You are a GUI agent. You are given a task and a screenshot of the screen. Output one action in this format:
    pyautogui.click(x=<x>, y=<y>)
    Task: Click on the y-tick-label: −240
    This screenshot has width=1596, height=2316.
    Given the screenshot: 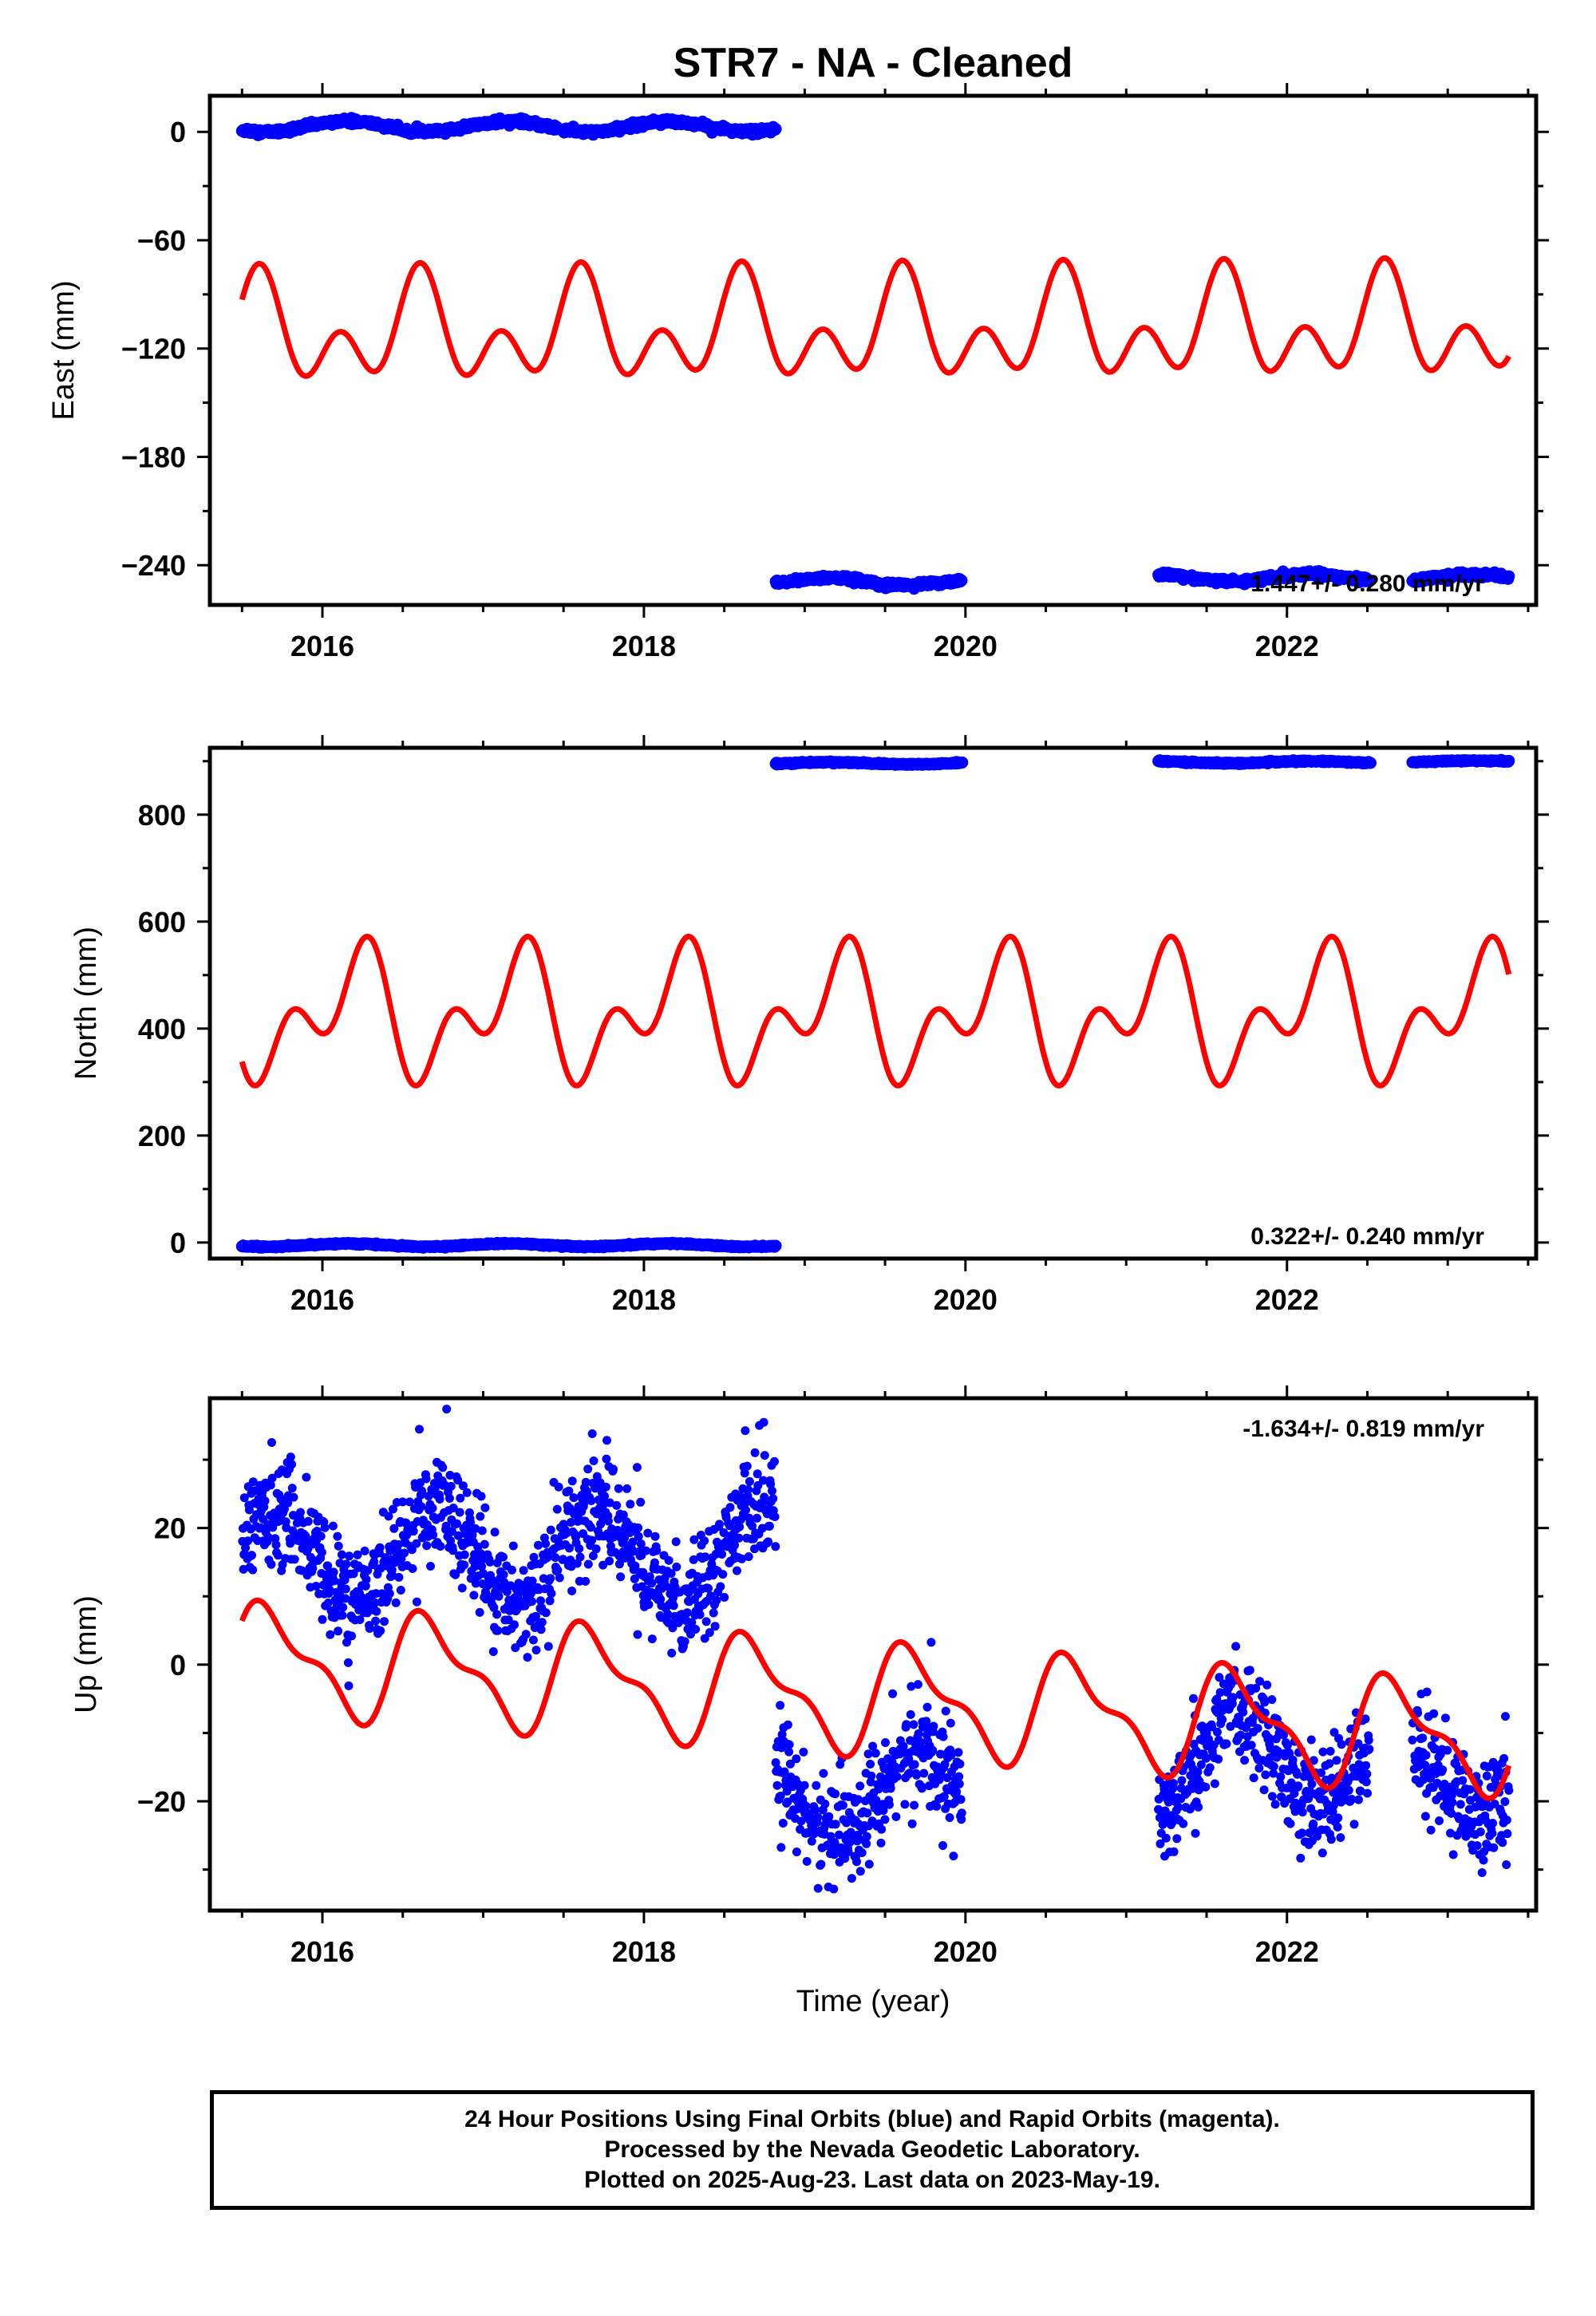 What is the action you would take?
    pyautogui.click(x=153, y=565)
    